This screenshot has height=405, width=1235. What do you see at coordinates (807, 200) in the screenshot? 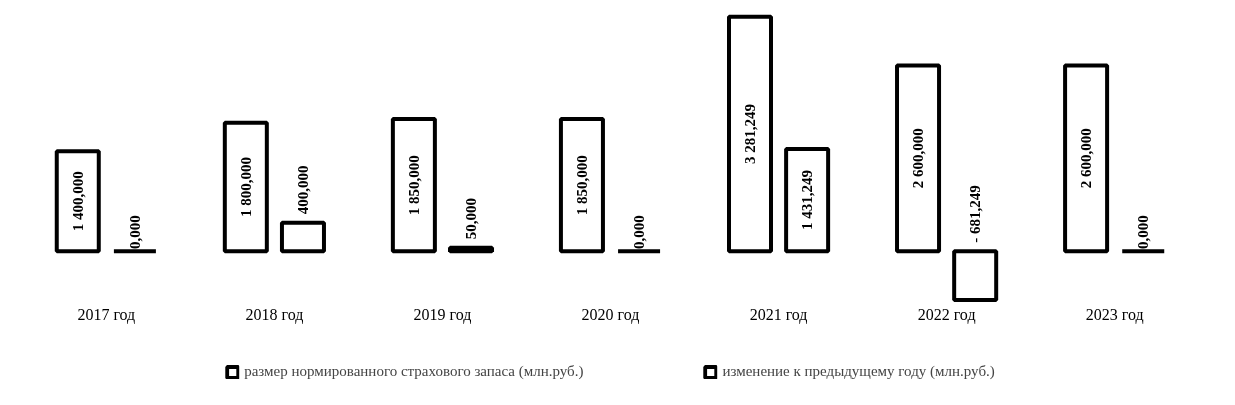
I see `data-label: 1 431,249` at bounding box center [807, 200].